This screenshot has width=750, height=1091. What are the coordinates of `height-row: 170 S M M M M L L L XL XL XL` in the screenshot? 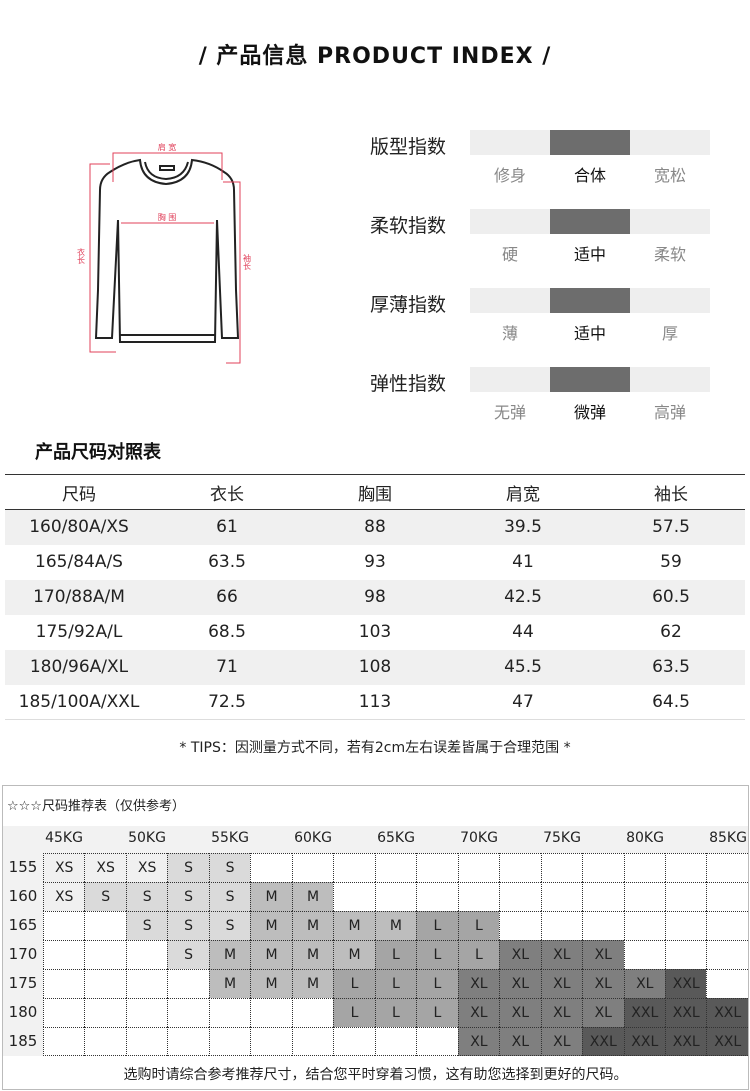 It's located at (375, 954).